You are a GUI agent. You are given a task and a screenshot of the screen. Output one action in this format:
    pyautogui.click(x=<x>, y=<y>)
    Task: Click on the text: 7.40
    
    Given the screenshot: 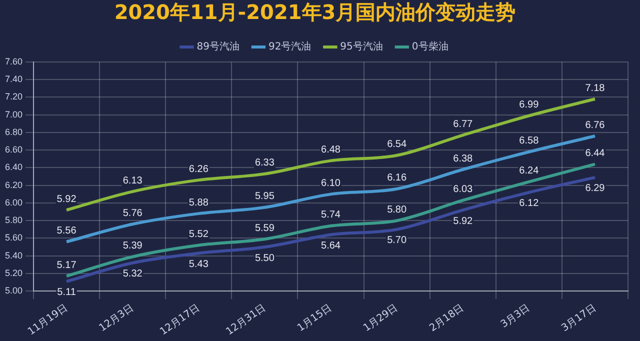 What is the action you would take?
    pyautogui.click(x=13, y=79)
    